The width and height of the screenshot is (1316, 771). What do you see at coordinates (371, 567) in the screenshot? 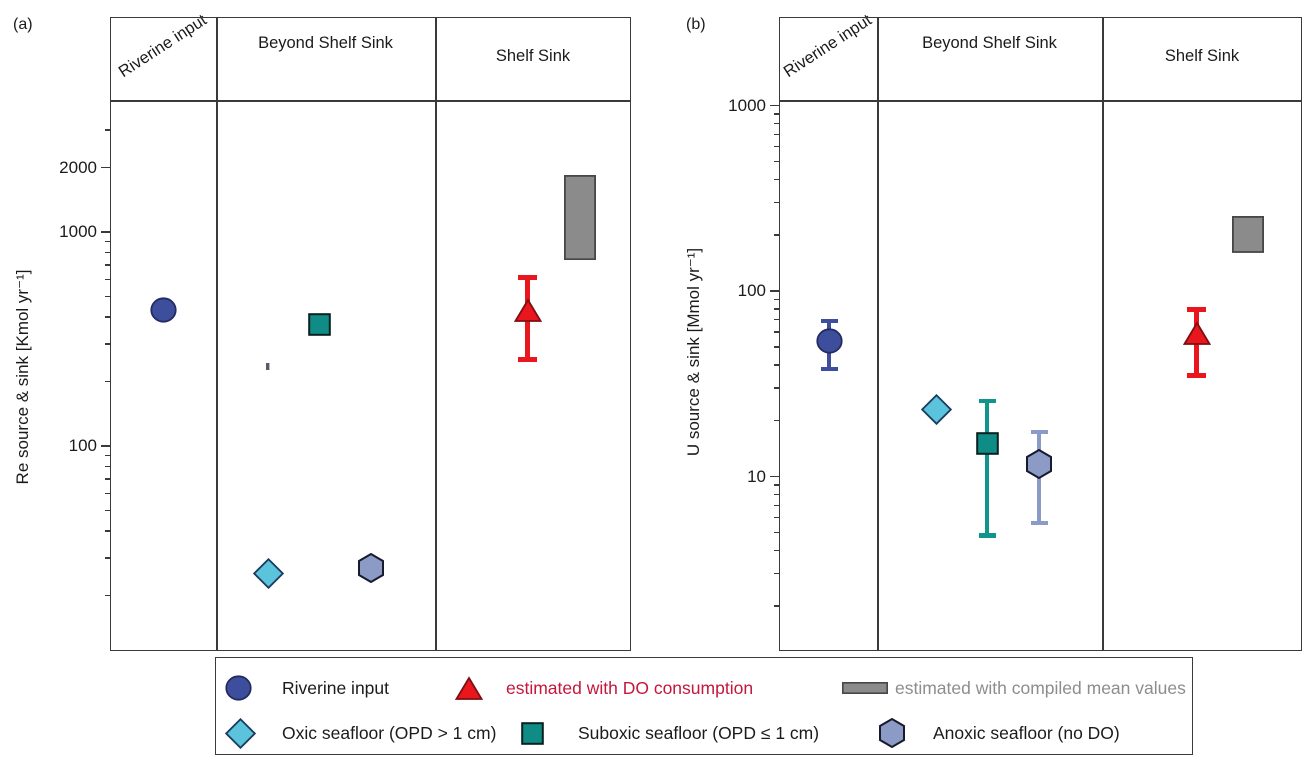
I see `marker-anoxic-seafloor-a` at bounding box center [371, 567].